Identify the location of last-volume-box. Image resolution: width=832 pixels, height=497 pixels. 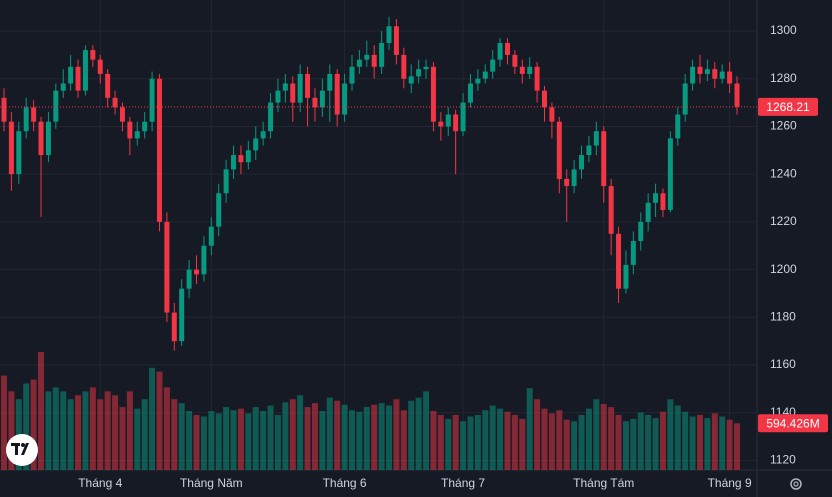
(793, 423).